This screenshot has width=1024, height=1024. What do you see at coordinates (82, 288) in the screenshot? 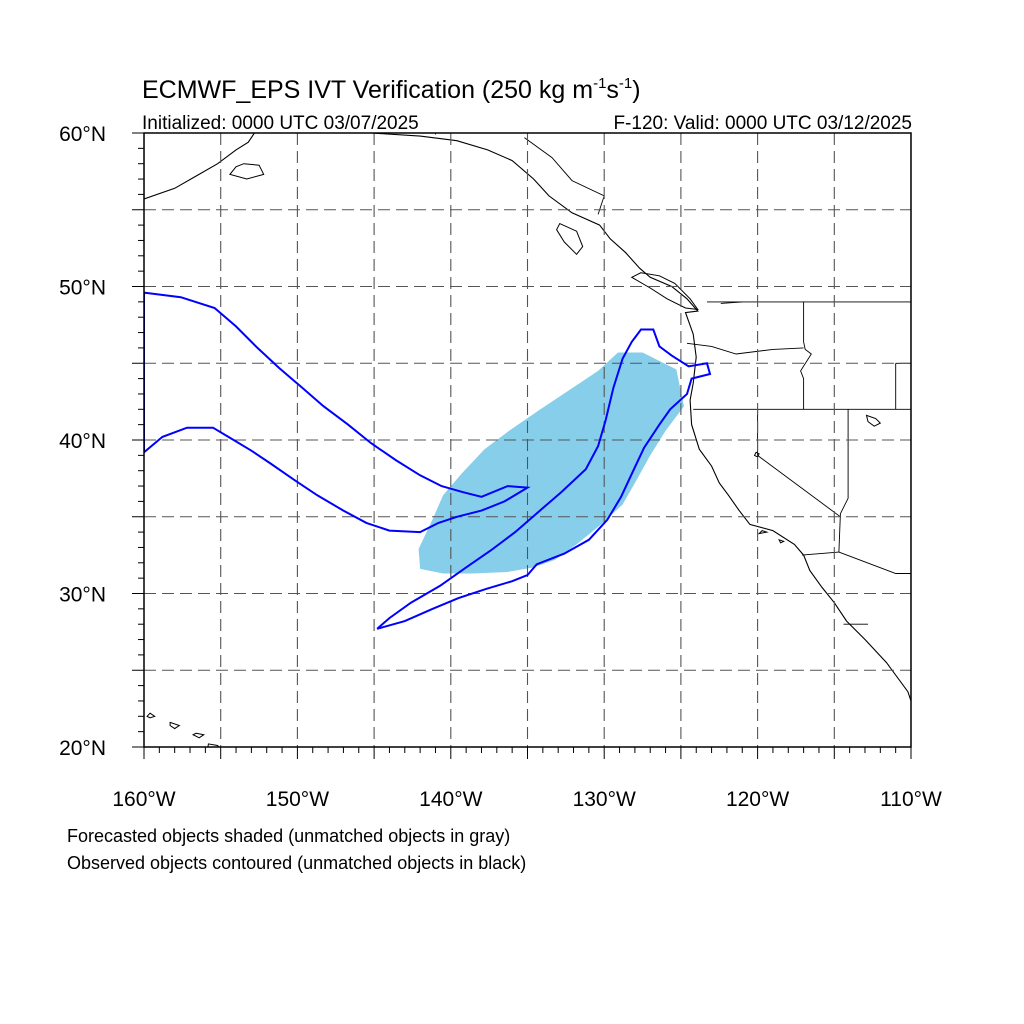
I see `lat-label: 50°N` at bounding box center [82, 288].